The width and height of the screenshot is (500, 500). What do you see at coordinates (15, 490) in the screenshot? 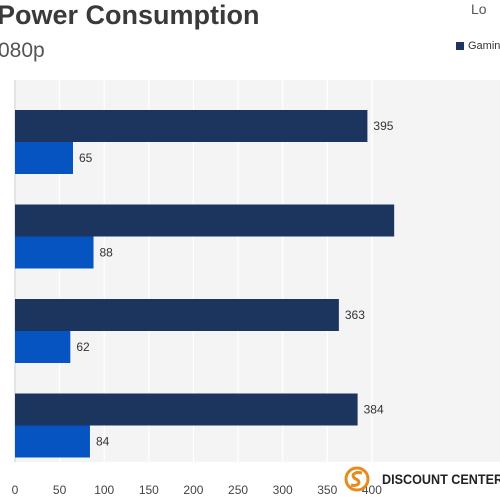
I see `x-tick-label: 0` at bounding box center [15, 490].